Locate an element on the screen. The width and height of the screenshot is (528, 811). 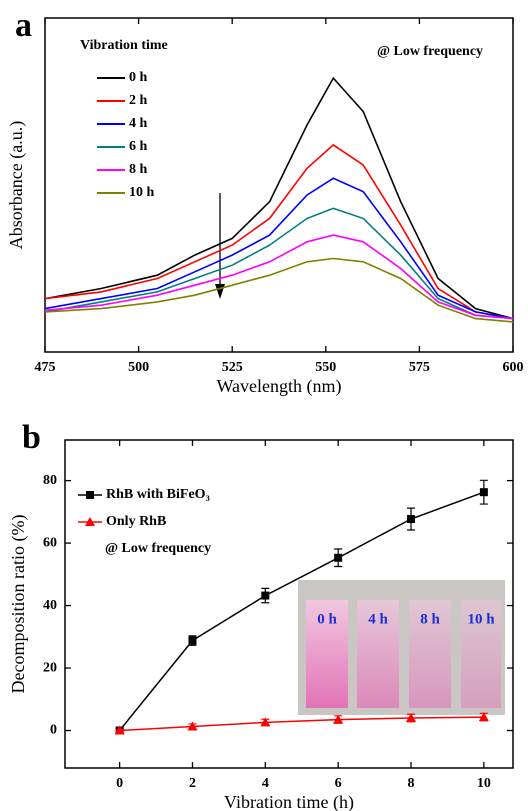
inset-label: 8 h is located at coordinates (430, 619).